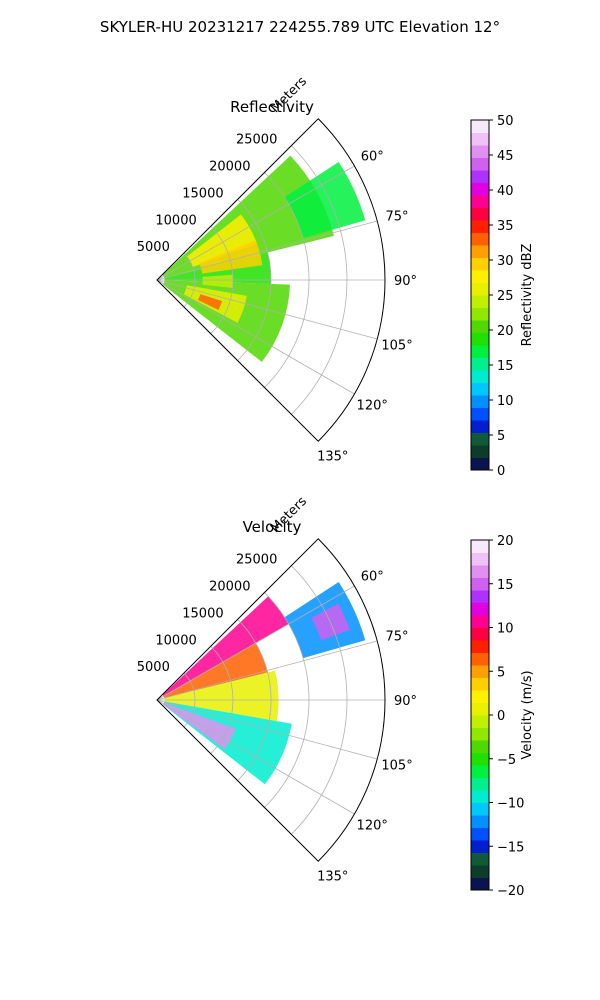 Image resolution: width=600 pixels, height=1000 pixels. I want to click on velocity-colorbar-tick-label: 20, so click(505, 541).